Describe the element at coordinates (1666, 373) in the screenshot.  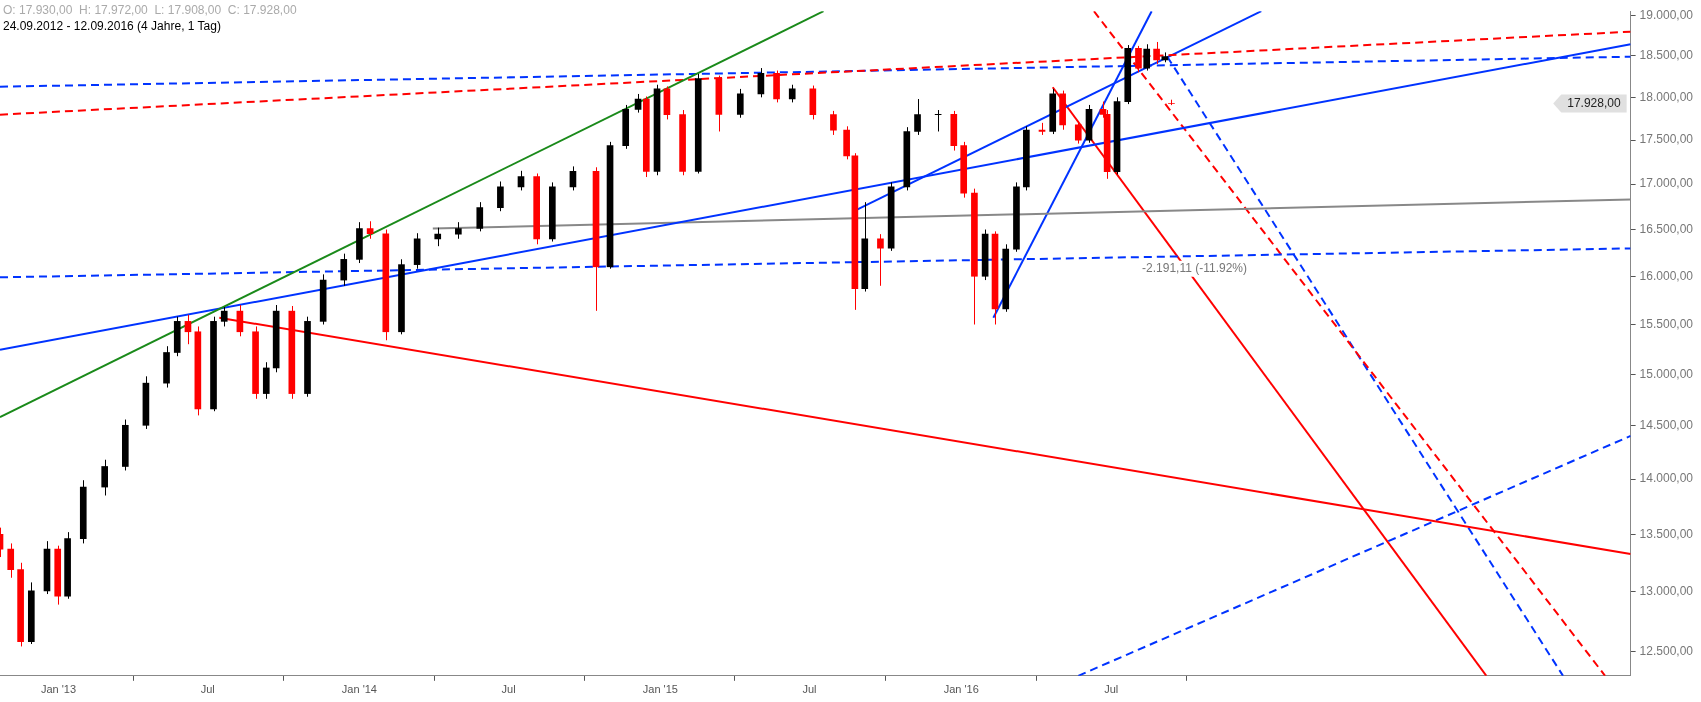
I see `y-tick-label: 15.000,00` at that location.